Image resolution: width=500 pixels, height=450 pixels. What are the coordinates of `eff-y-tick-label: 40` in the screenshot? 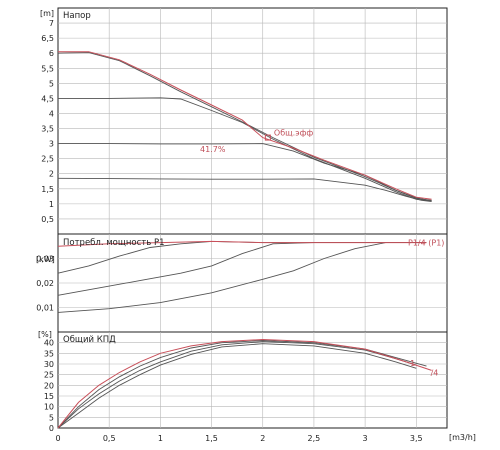 It's located at (49, 343).